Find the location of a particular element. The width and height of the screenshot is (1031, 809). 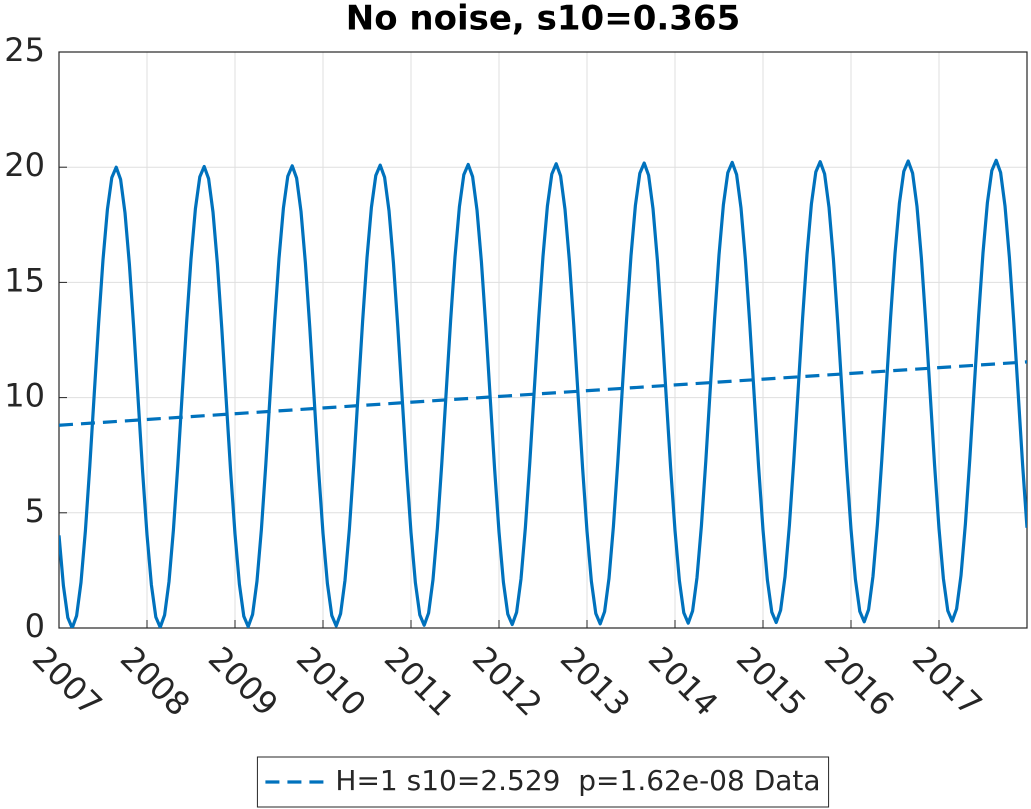

y-tick-label: 20 is located at coordinates (24, 165).